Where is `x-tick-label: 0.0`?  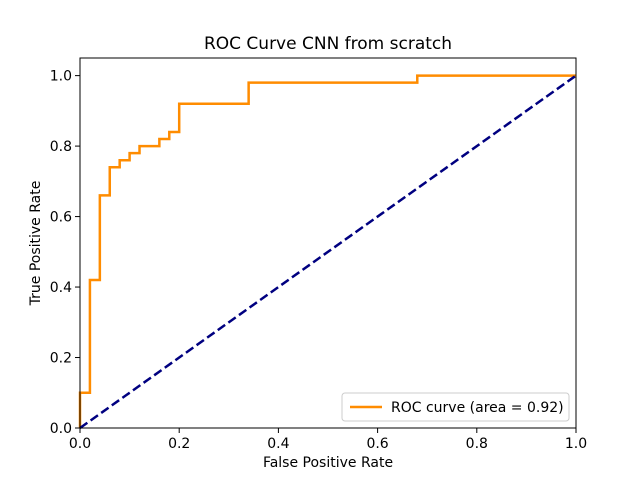 x-tick-label: 0.0 is located at coordinates (80, 444).